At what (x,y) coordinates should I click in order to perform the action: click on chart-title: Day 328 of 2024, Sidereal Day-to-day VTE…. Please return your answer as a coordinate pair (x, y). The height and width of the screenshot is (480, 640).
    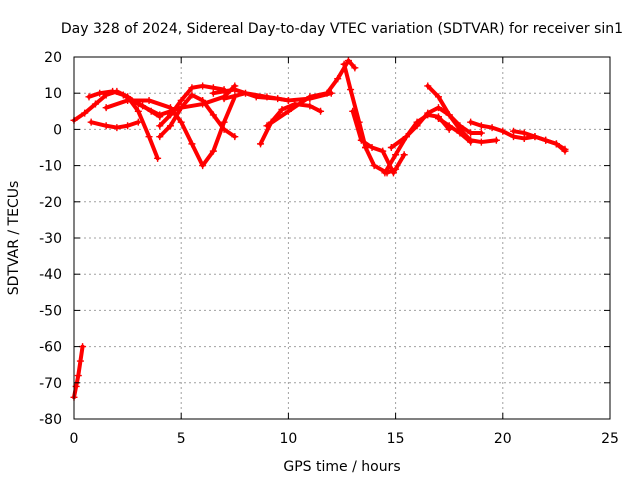
    Looking at the image, I should click on (342, 29).